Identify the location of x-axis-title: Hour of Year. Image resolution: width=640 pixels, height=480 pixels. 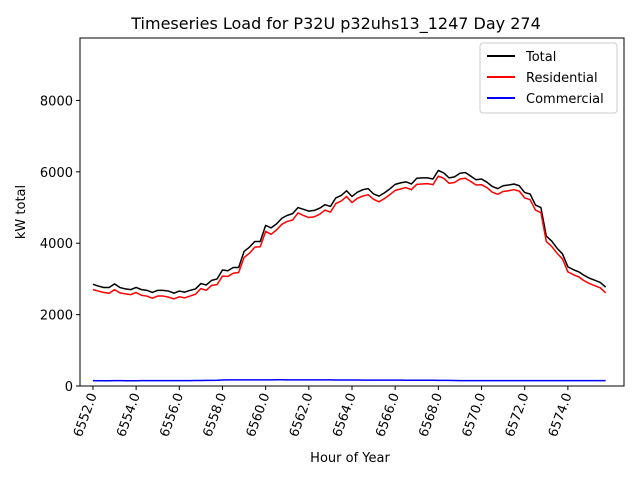
(350, 458).